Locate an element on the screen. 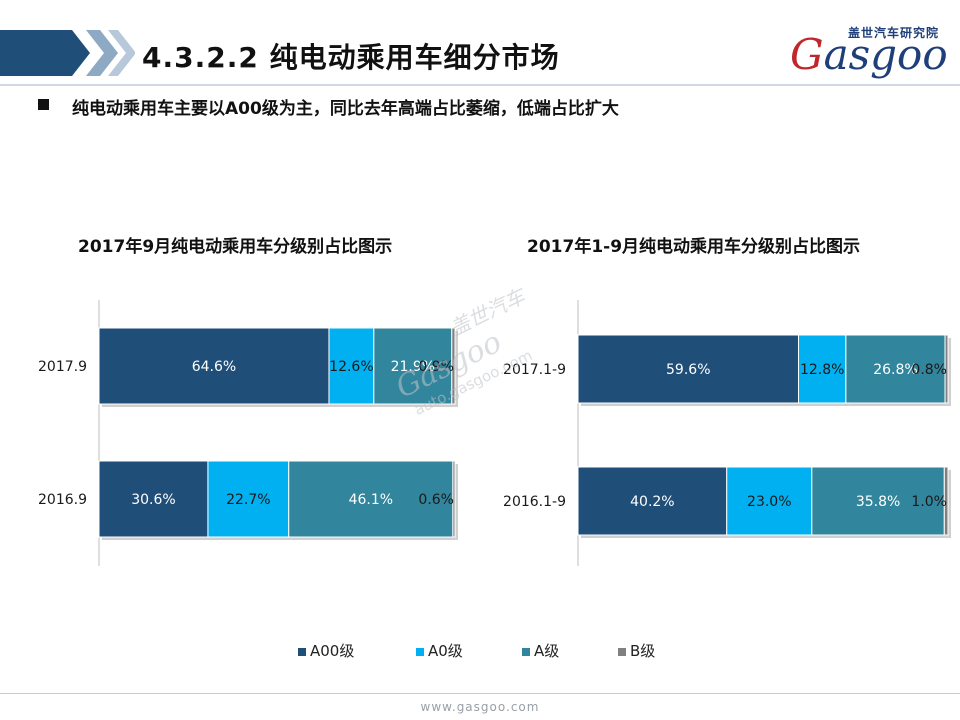  chart-title-right: 2017年1-9月纯电动乘用车分级别占比图示 is located at coordinates (694, 247).